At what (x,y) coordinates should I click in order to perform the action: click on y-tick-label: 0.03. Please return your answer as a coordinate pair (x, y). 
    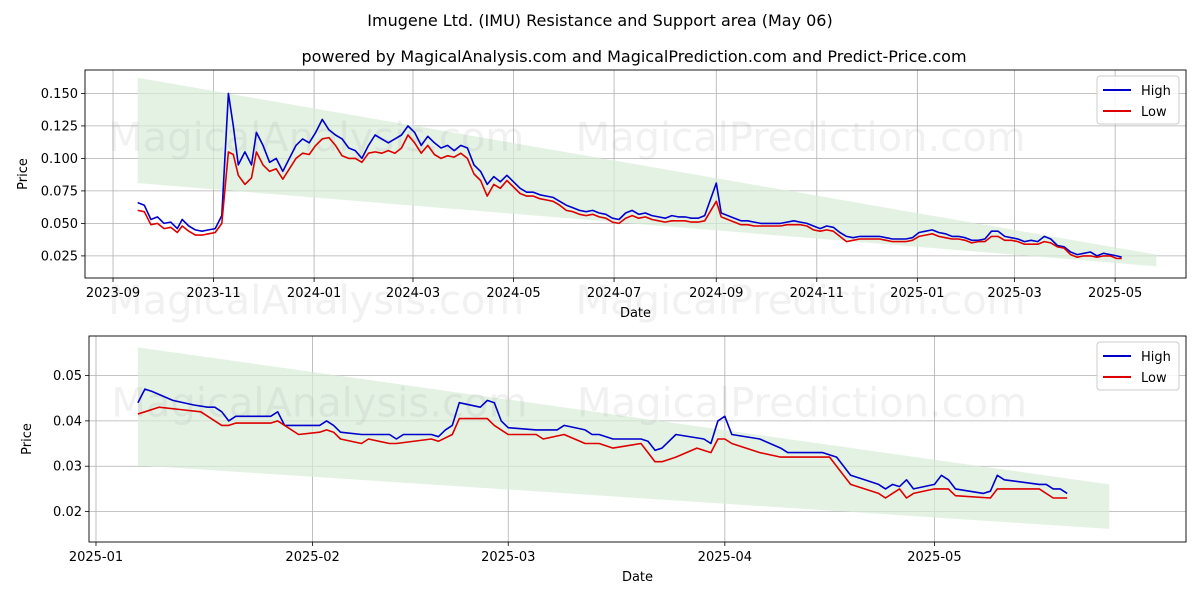
    Looking at the image, I should click on (67, 467).